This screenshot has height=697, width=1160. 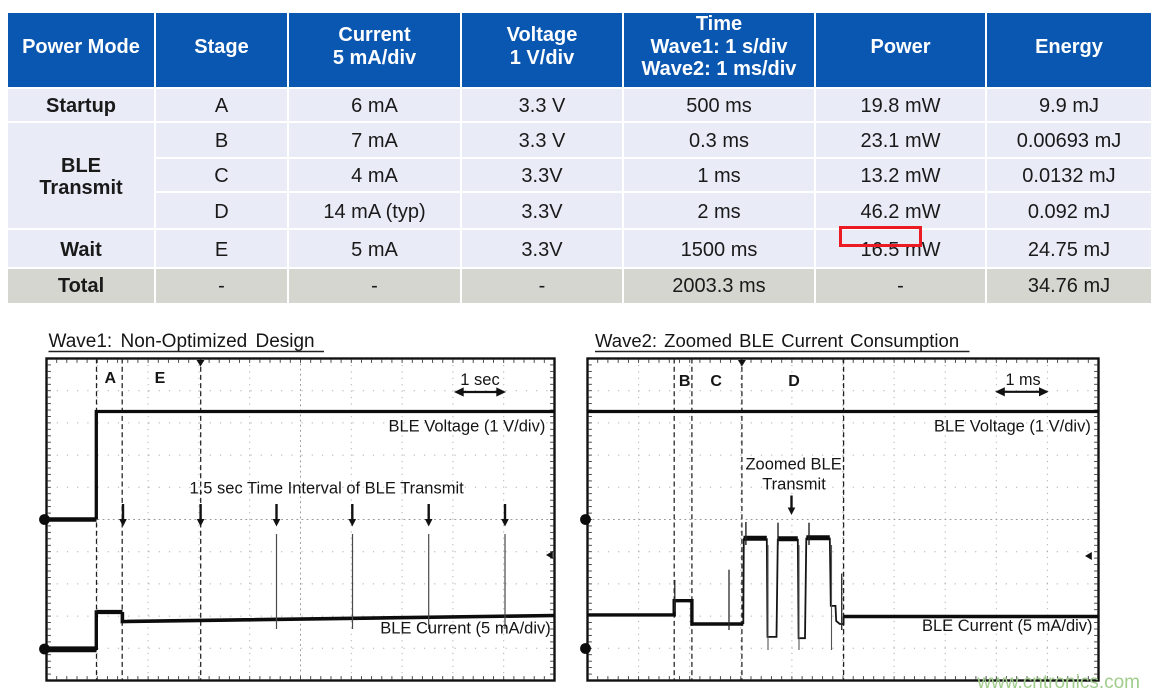 I want to click on svg-text: www.cntronics.com, so click(x=1058, y=682).